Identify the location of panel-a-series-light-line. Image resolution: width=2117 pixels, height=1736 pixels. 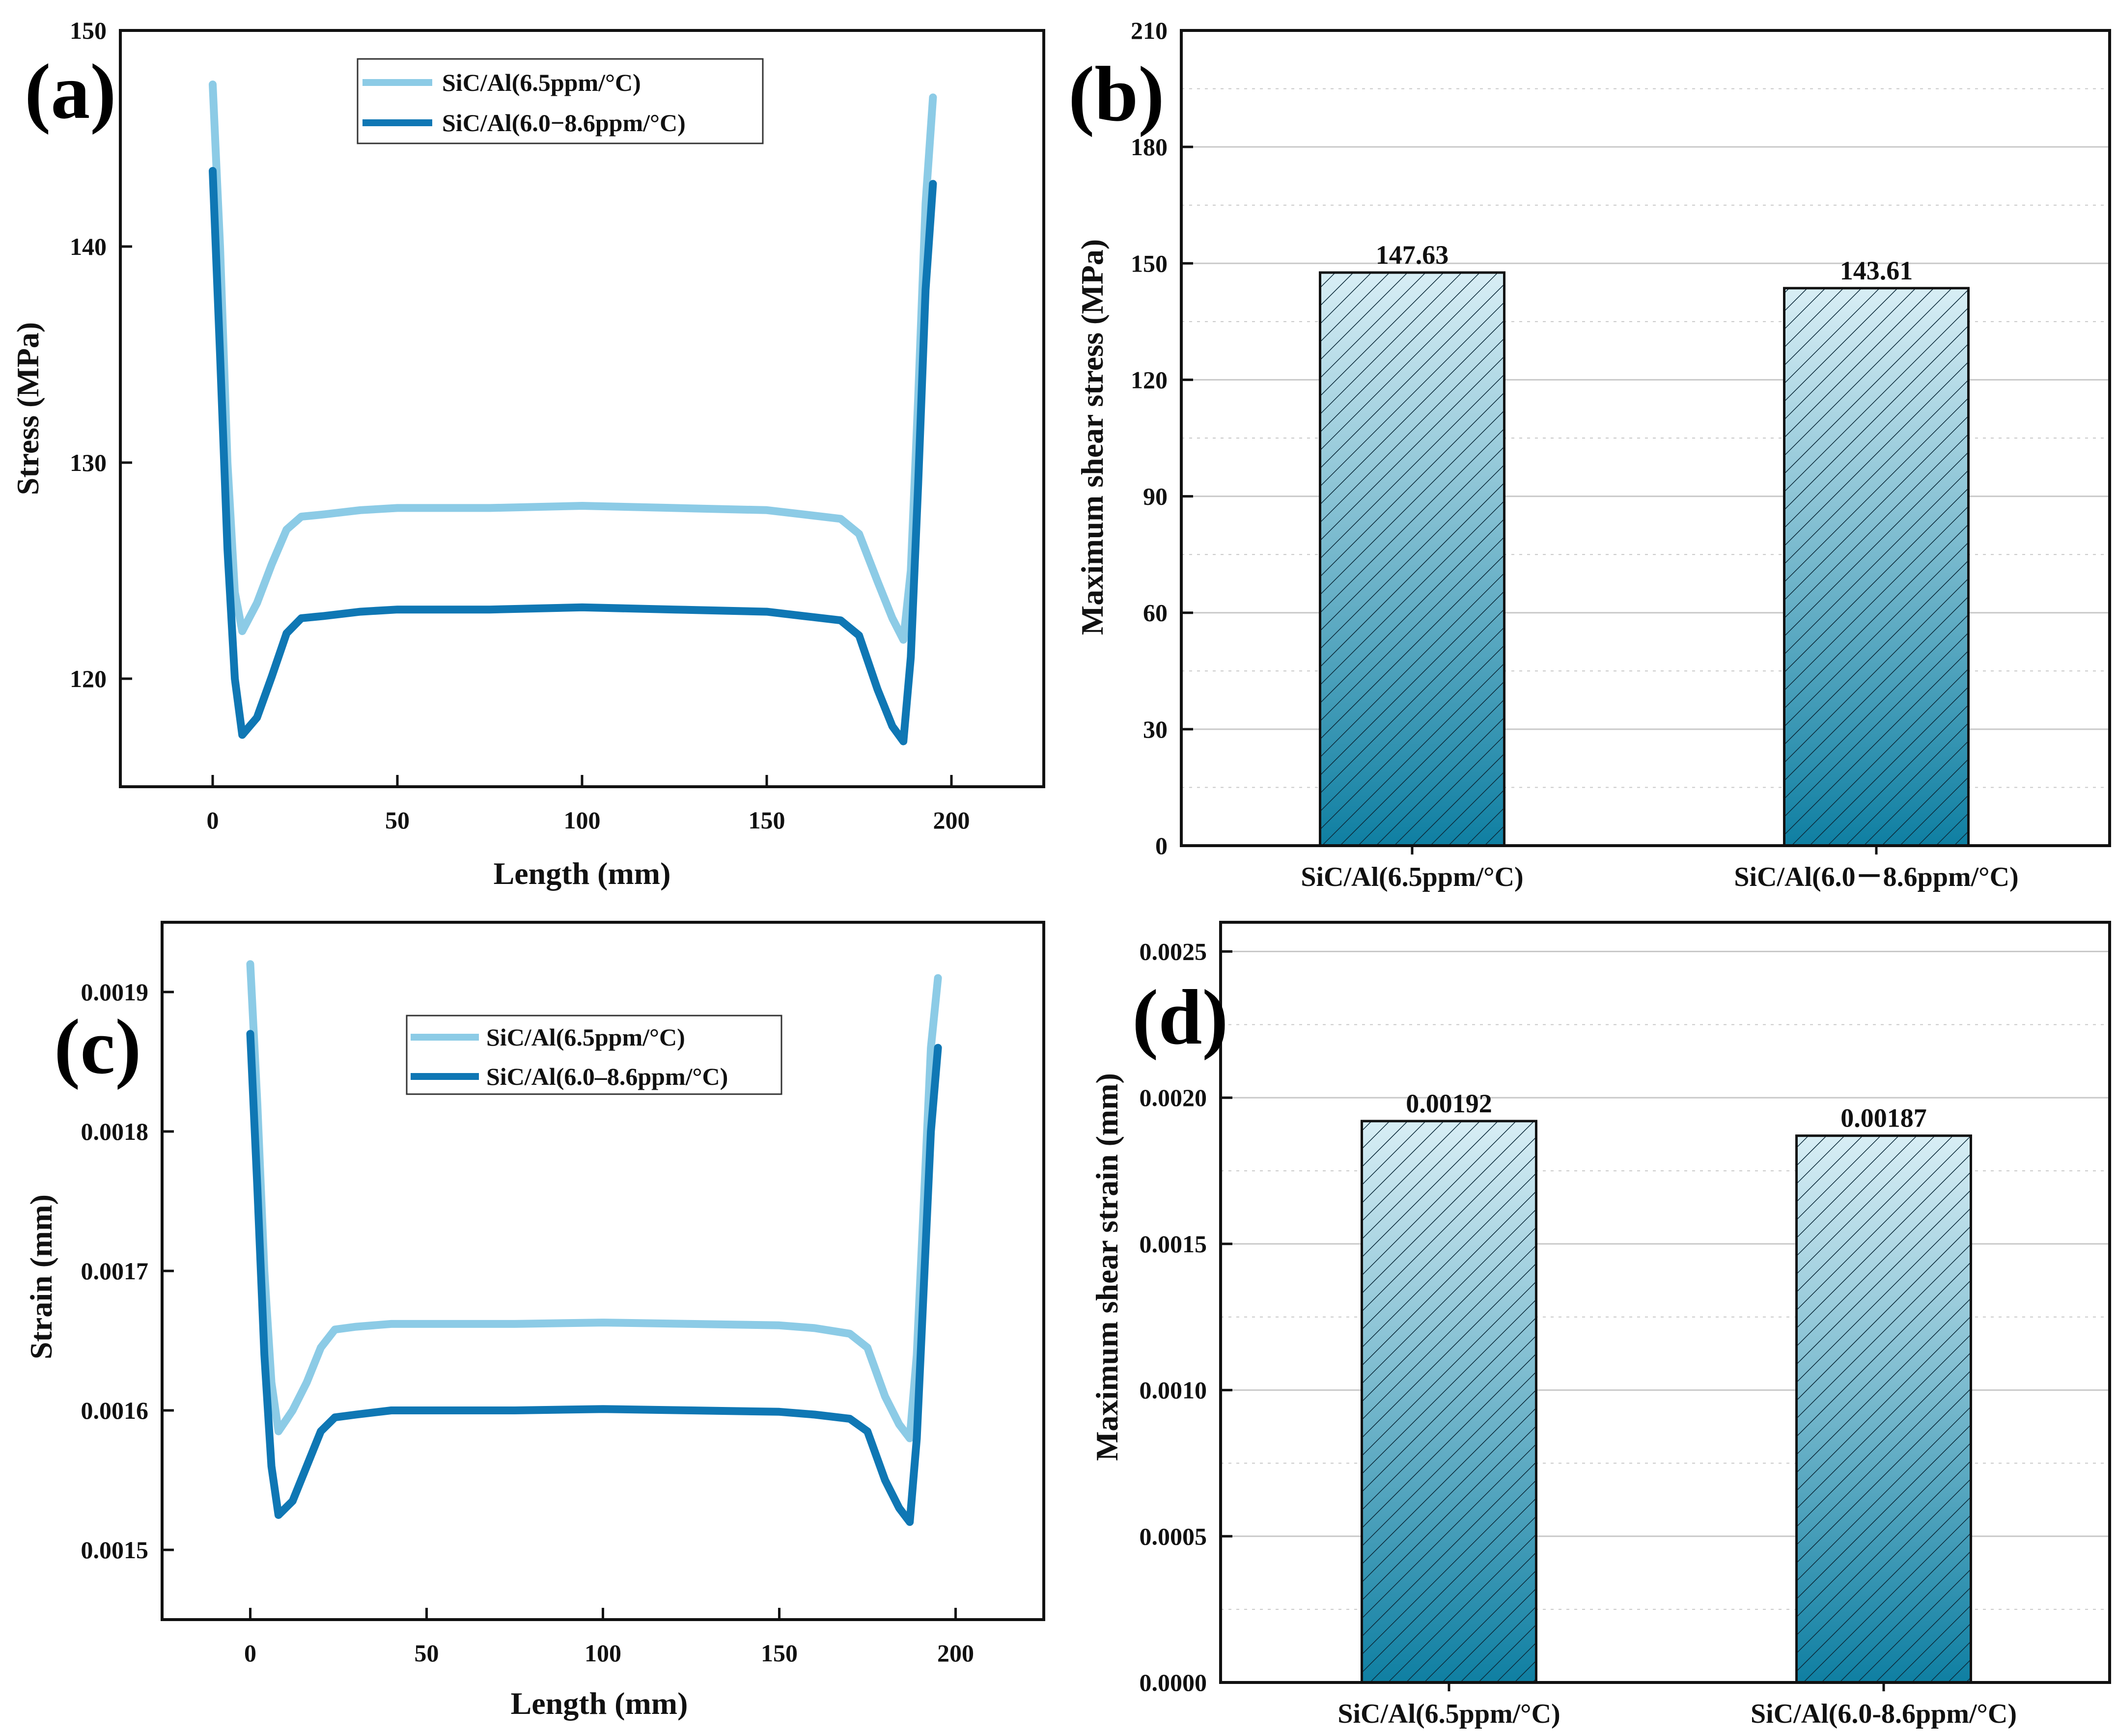
(573, 362).